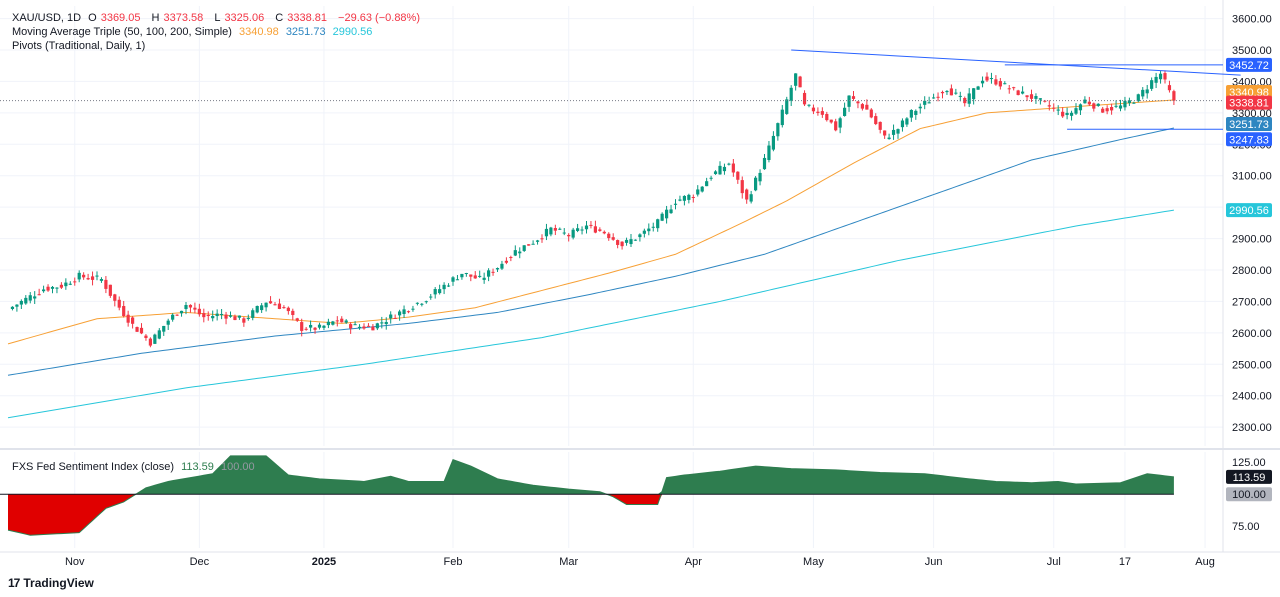 This screenshot has height=597, width=1280. I want to click on price-tick-label: 3100.00, so click(1252, 177).